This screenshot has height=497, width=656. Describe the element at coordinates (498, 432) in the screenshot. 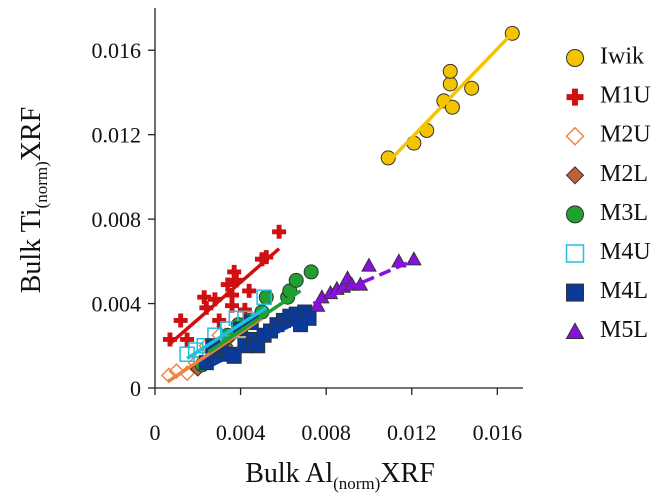

I see `x-tick-label: 0.016` at that location.